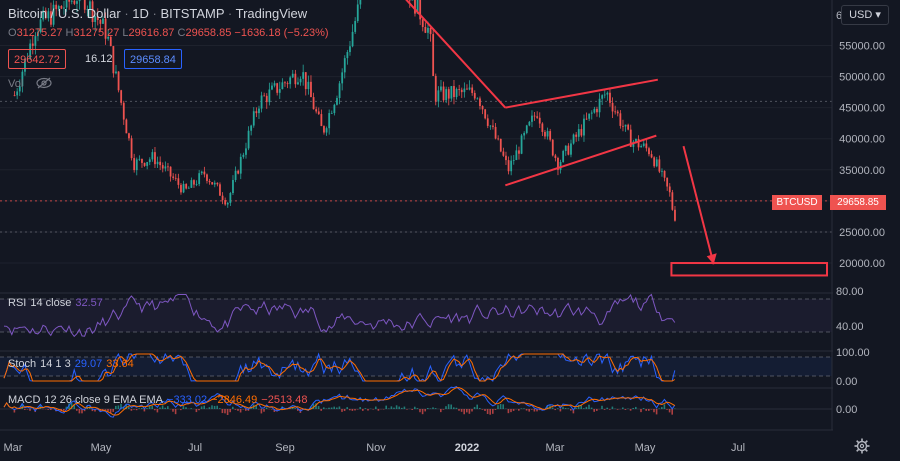 Image resolution: width=900 pixels, height=461 pixels. Describe the element at coordinates (839, 16) in the screenshot. I see `price-tick-label-partial: 6` at that location.